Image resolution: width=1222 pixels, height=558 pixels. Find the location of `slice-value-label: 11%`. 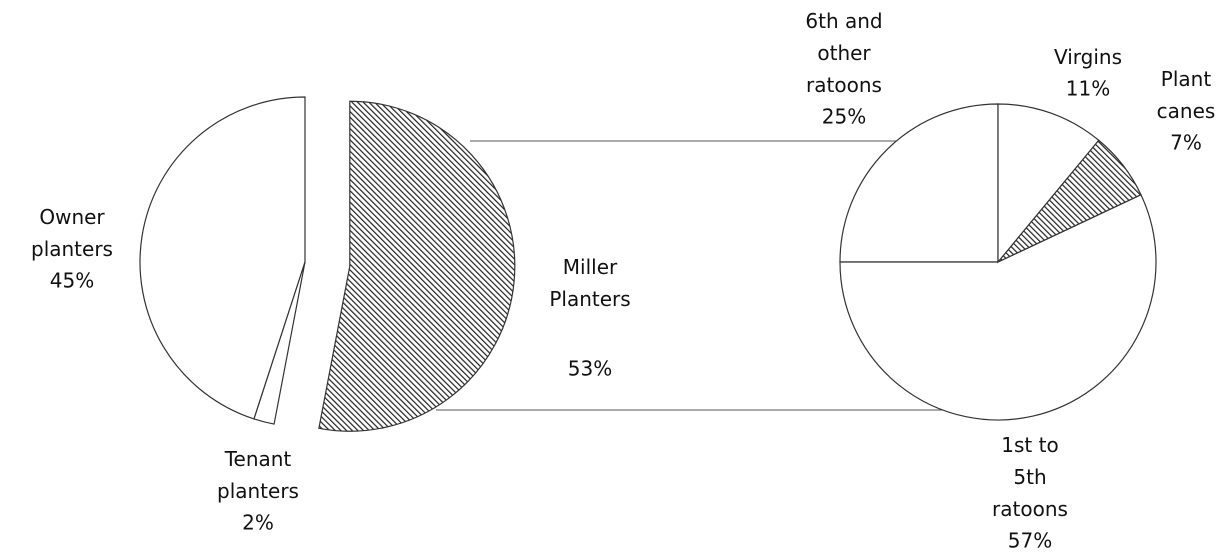

slice-value-label: 11% is located at coordinates (1088, 89).